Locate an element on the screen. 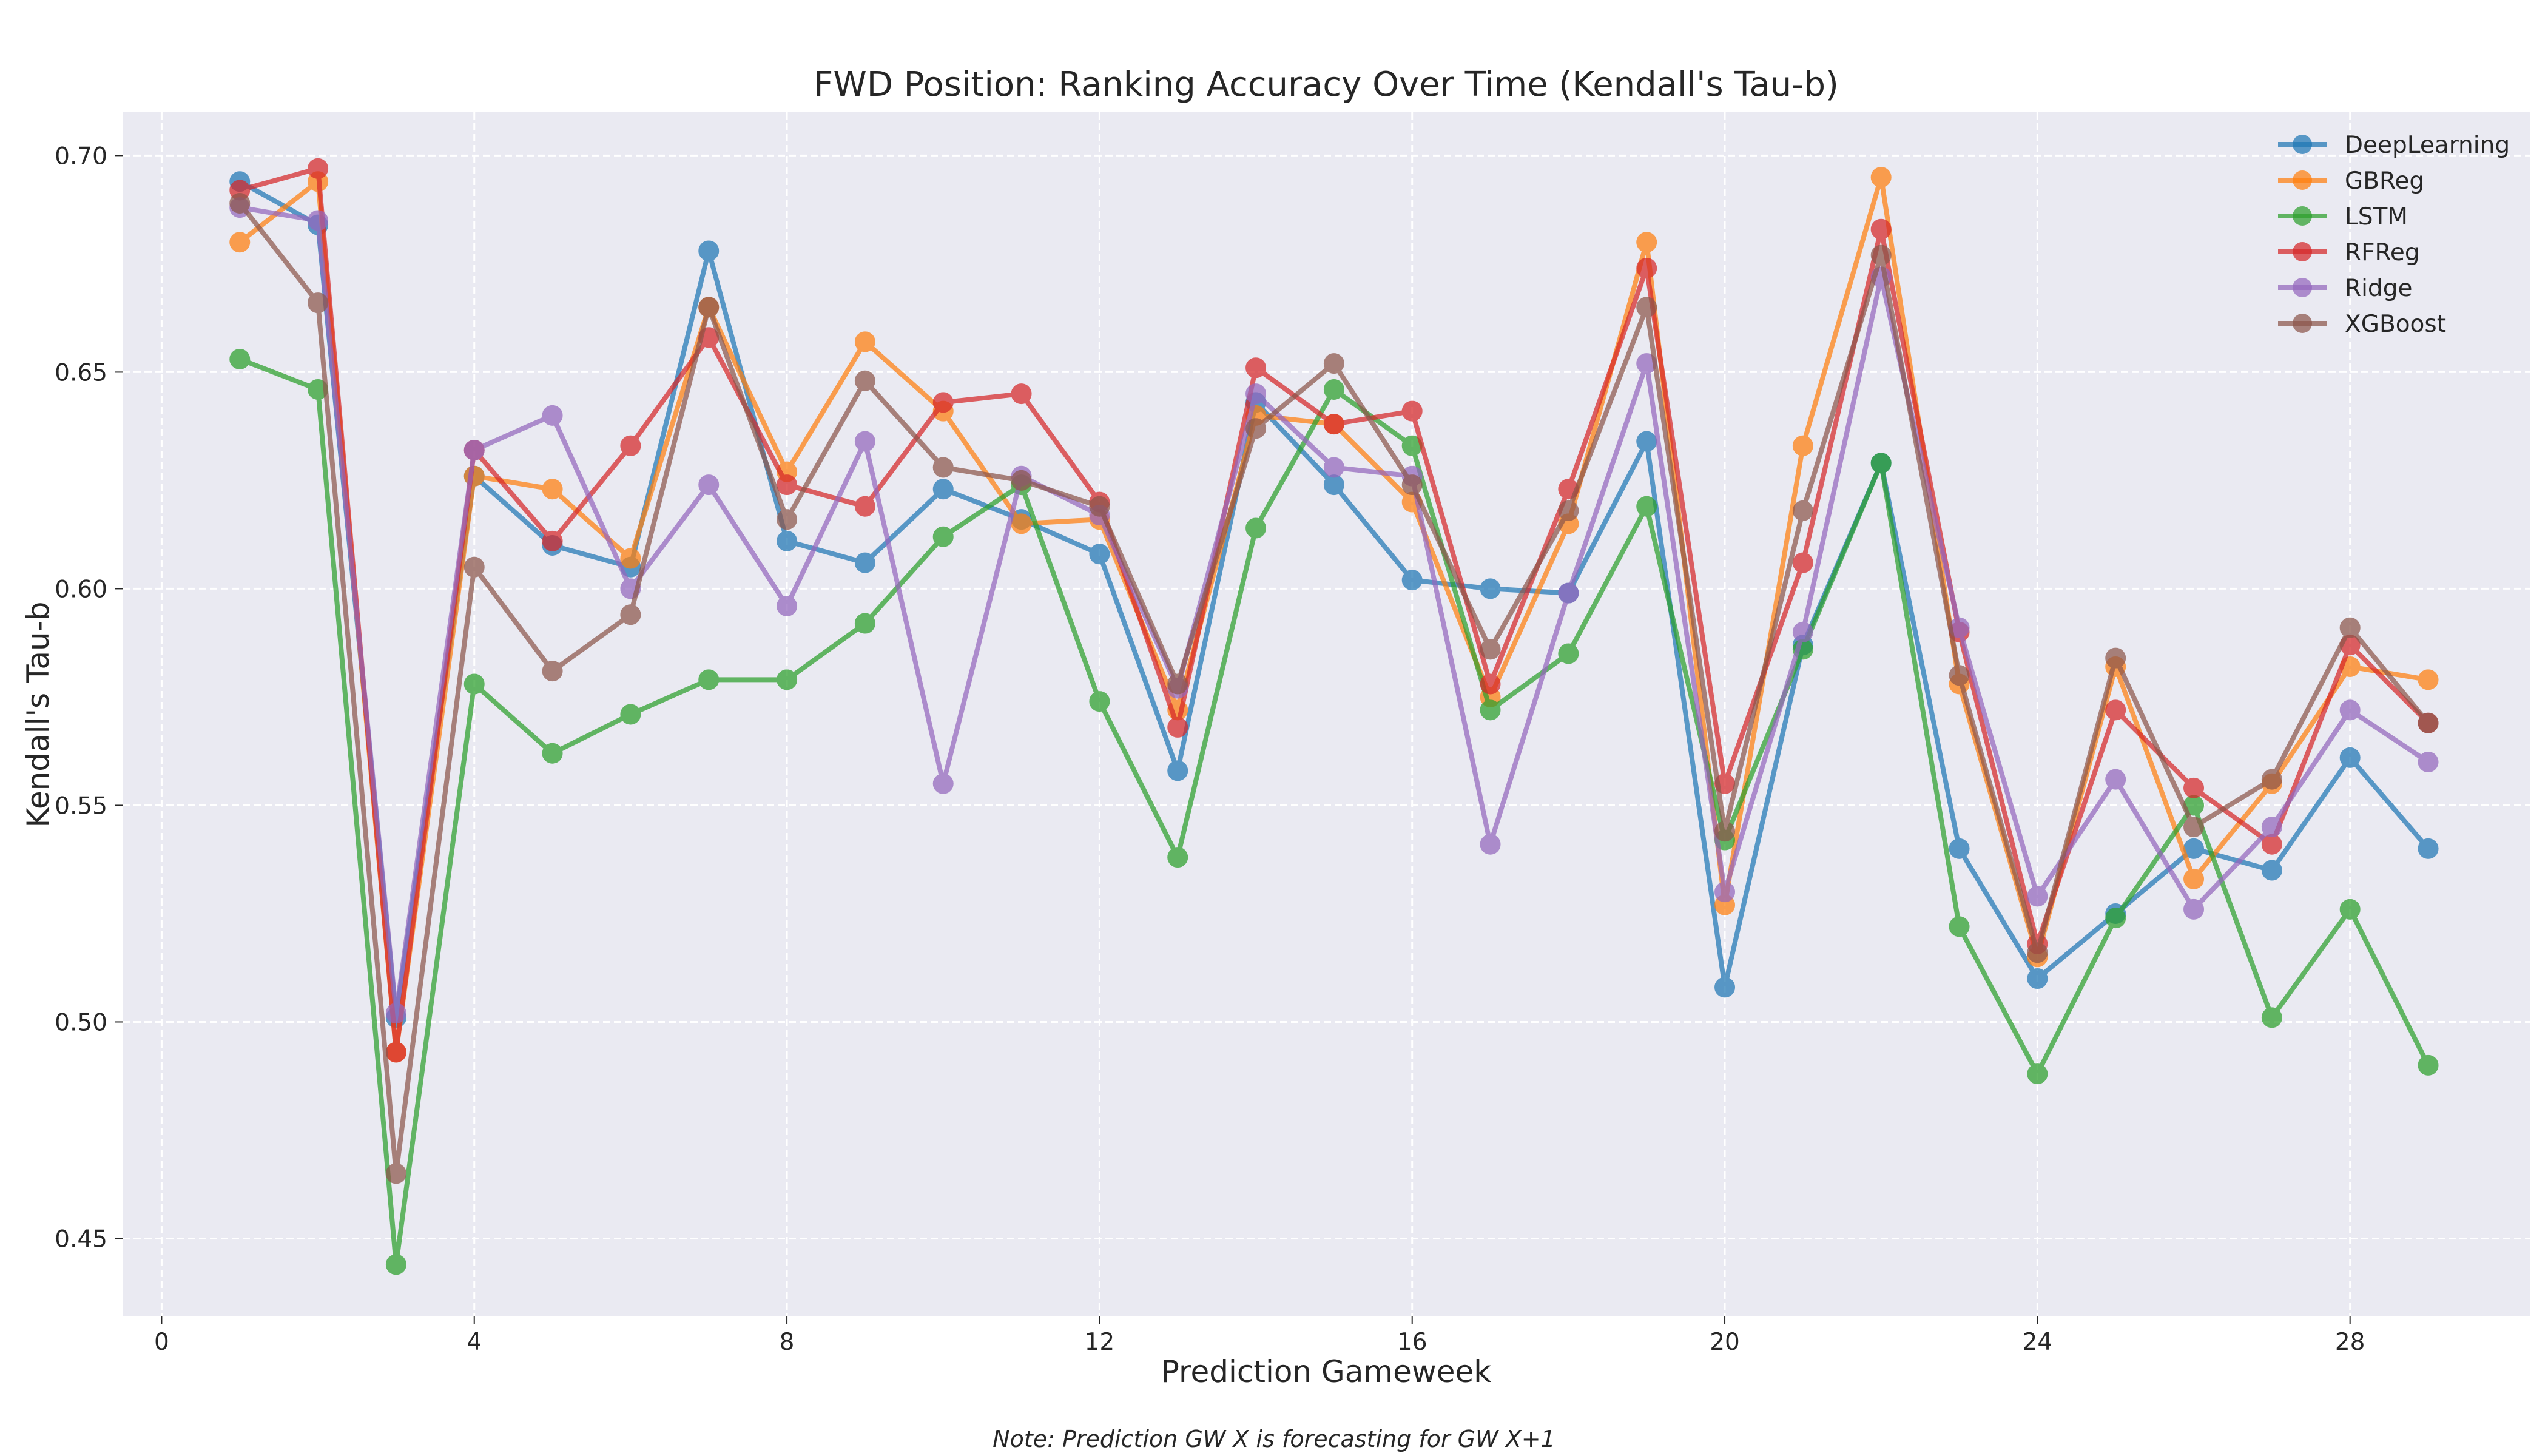 The image size is (2548, 1456). x-tick-label: 20 is located at coordinates (1725, 1342).